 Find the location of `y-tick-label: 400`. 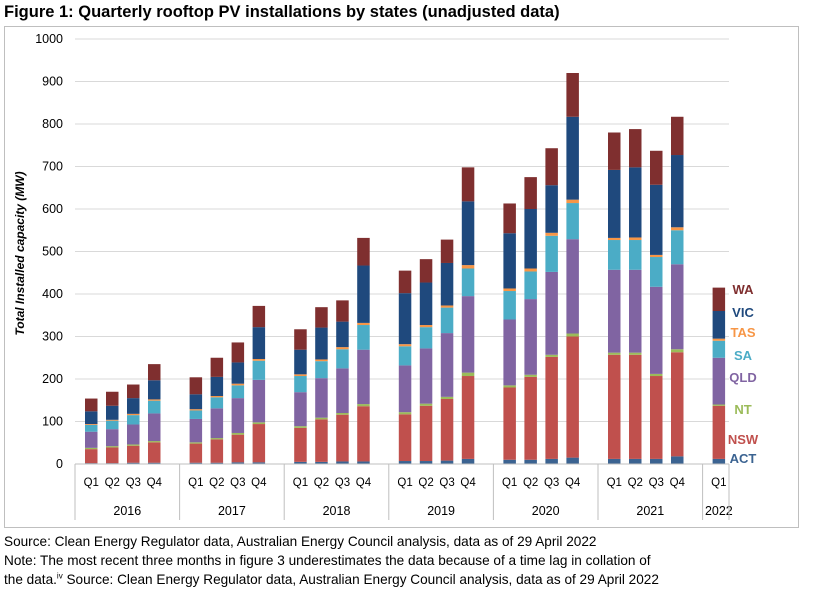

y-tick-label: 400 is located at coordinates (52, 294).